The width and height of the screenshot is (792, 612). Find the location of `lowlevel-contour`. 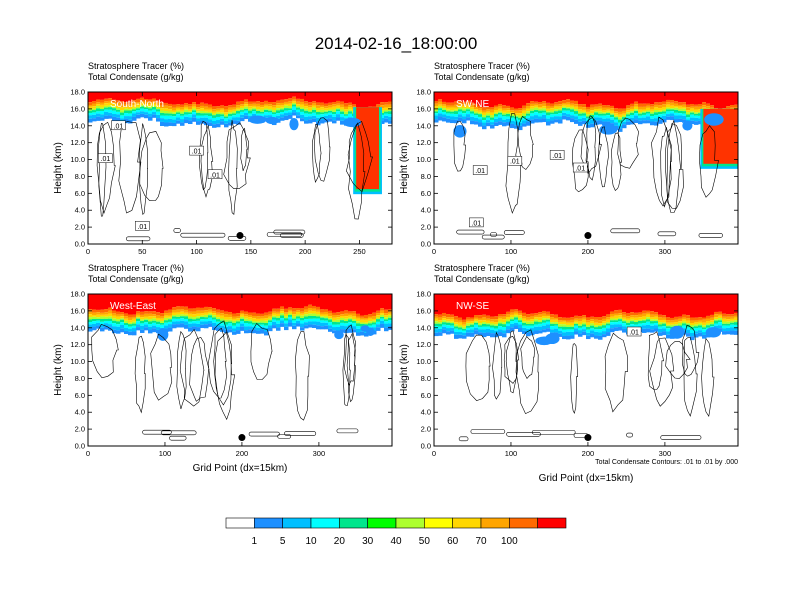

lowlevel-contour is located at coordinates (284, 234).